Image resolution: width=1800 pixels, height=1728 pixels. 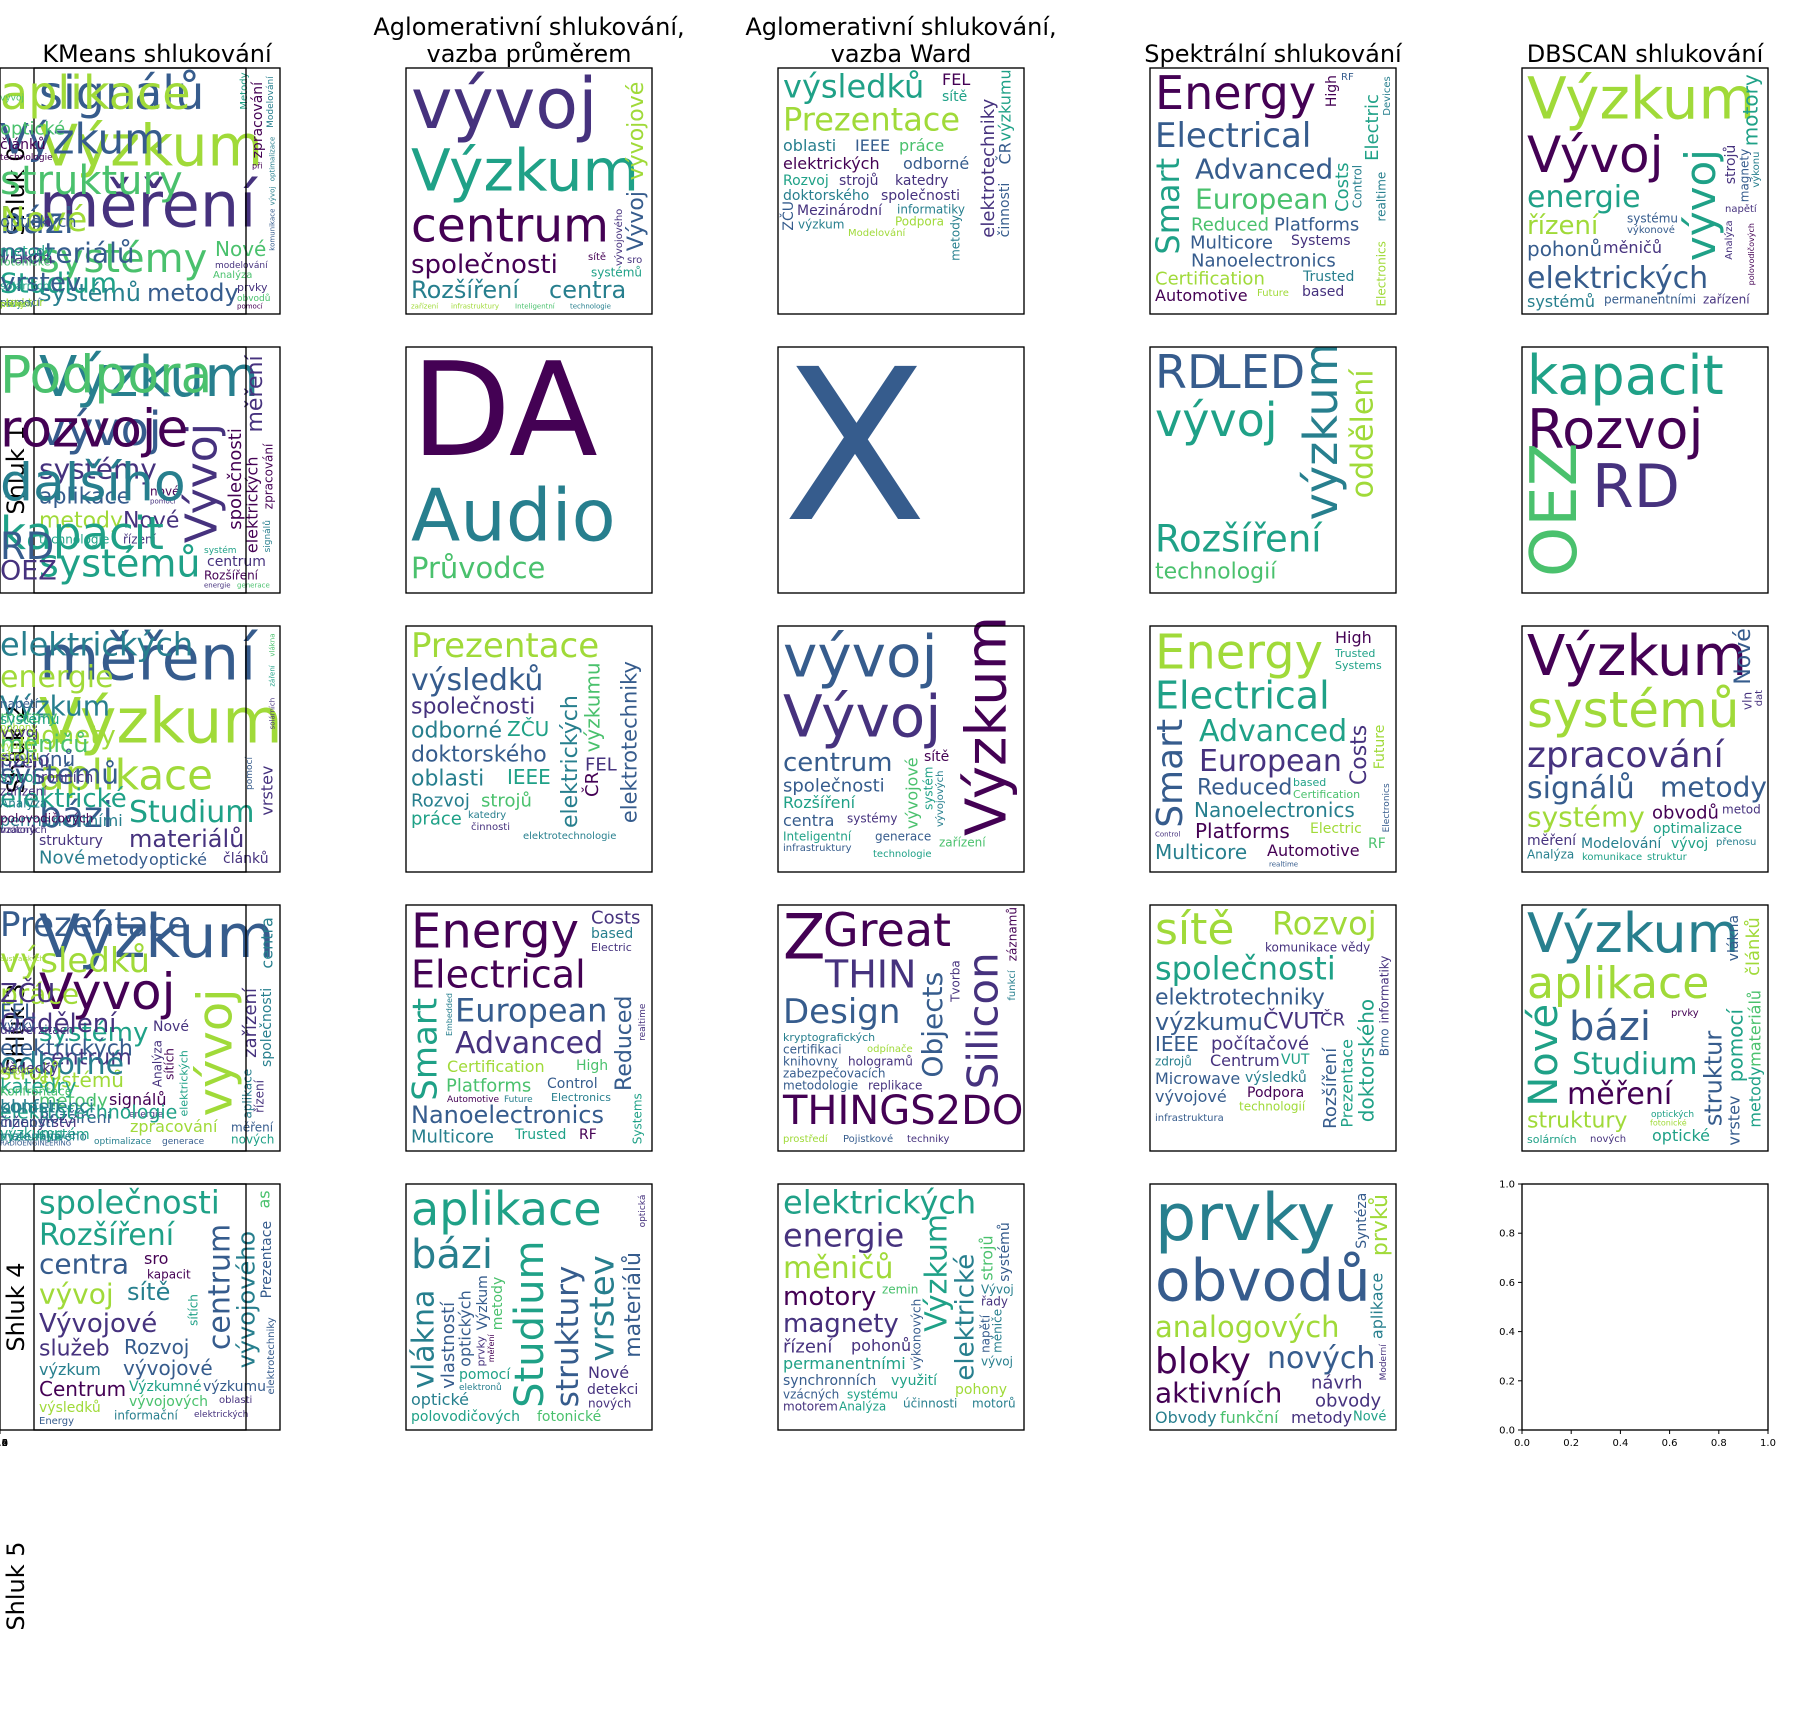 I want to click on word: vlákna, so click(x=272, y=644).